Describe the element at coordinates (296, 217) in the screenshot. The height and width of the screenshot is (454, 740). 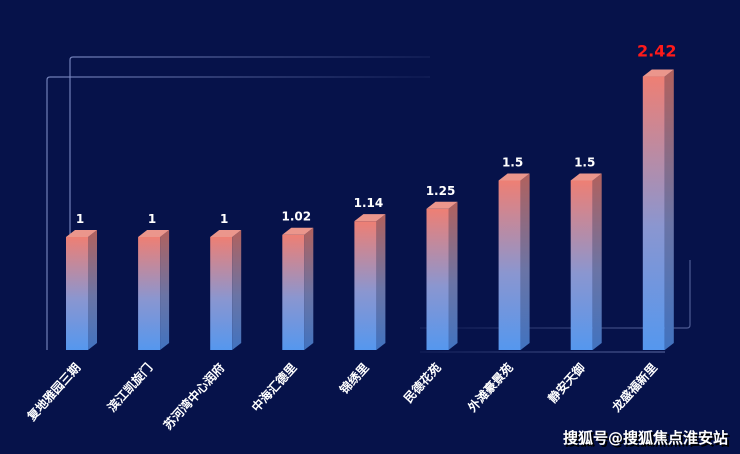
I see `data-label: 1.02` at that location.